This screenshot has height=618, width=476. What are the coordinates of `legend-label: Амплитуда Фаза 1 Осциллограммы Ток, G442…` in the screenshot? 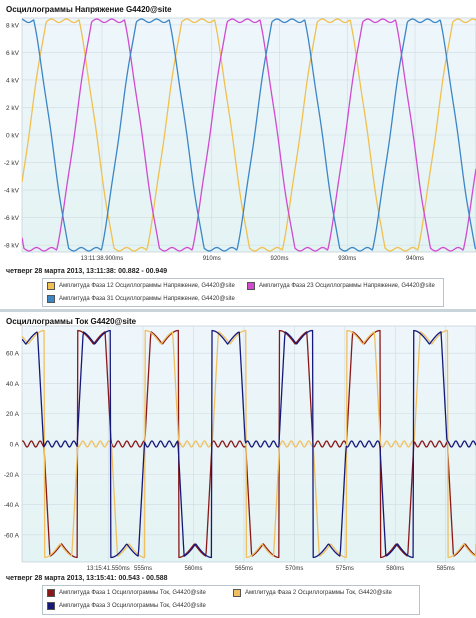 It's located at (132, 593).